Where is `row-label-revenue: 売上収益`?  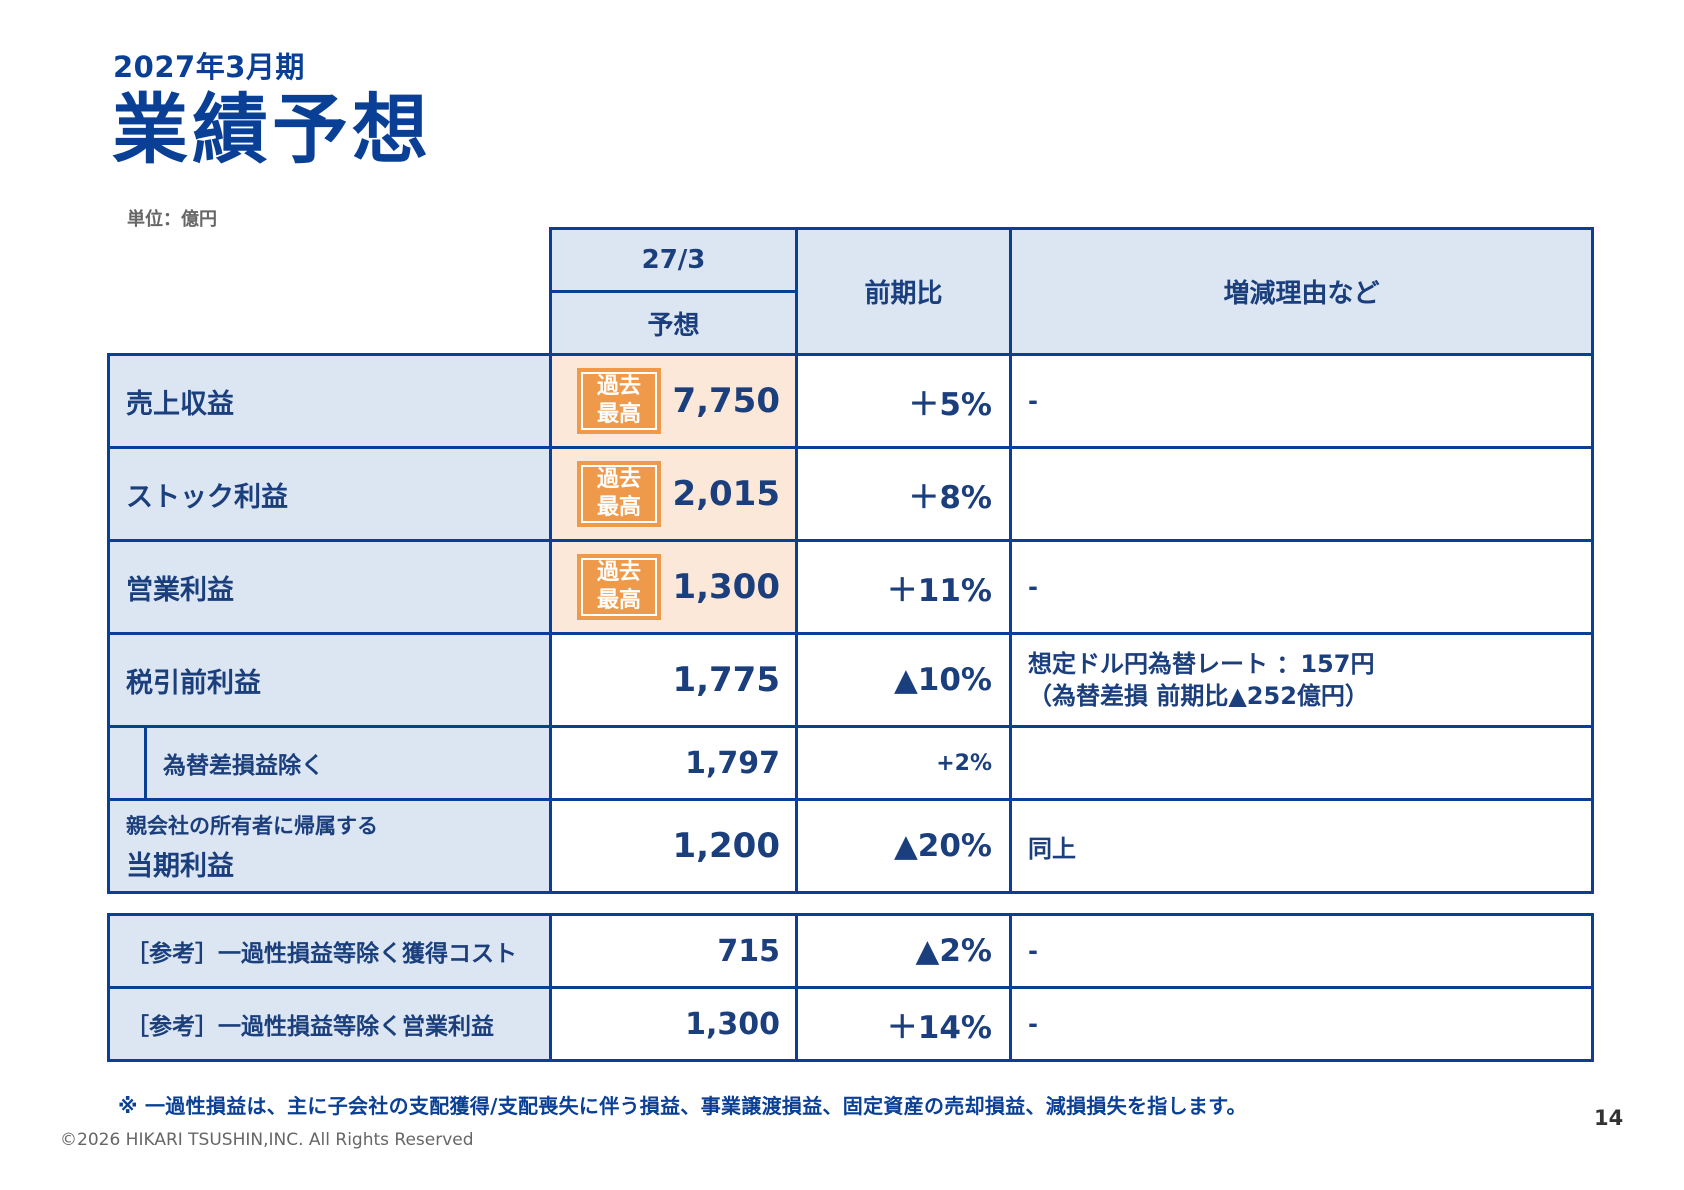 row-label-revenue: 売上収益 is located at coordinates (329, 401).